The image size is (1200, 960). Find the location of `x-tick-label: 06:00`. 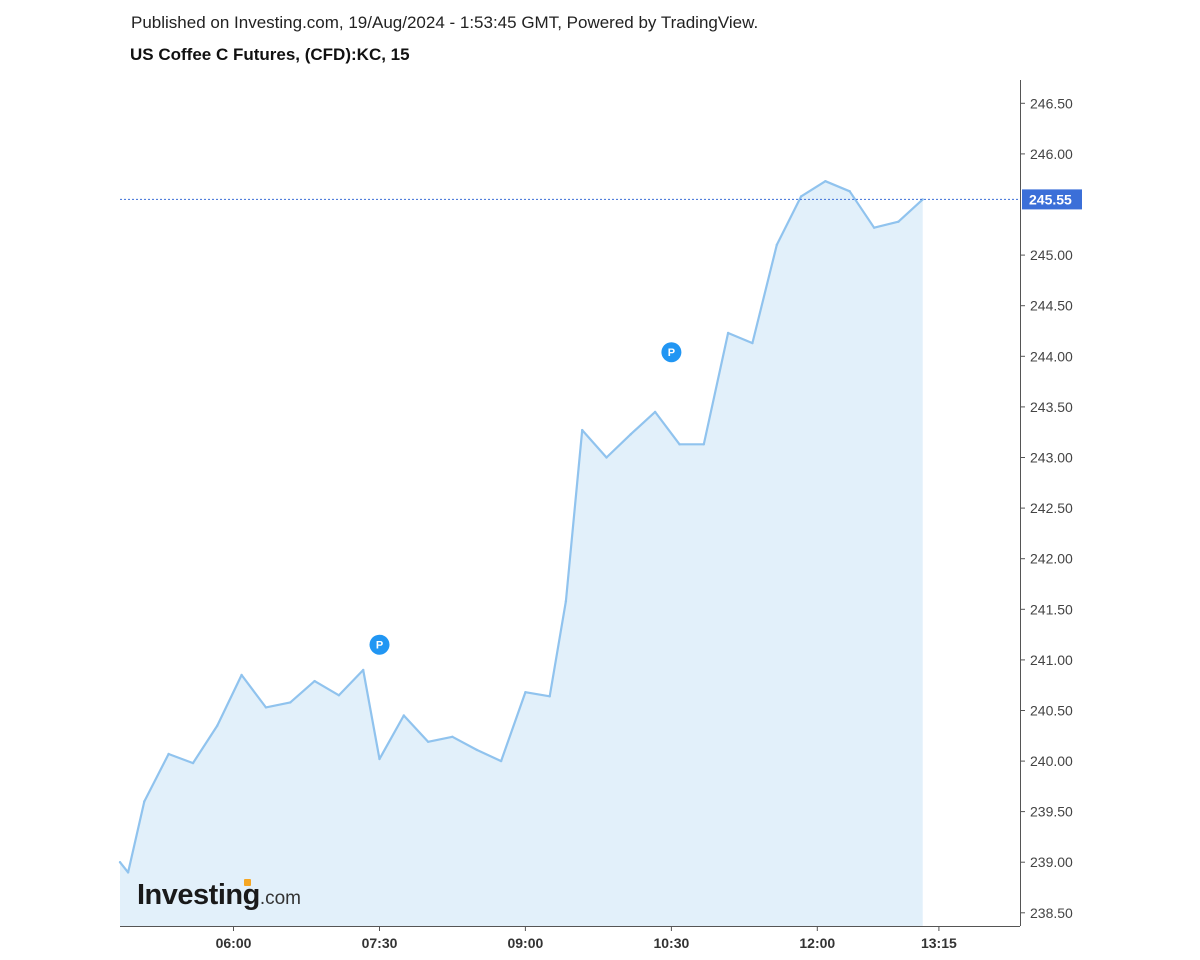

x-tick-label: 06:00 is located at coordinates (234, 943).